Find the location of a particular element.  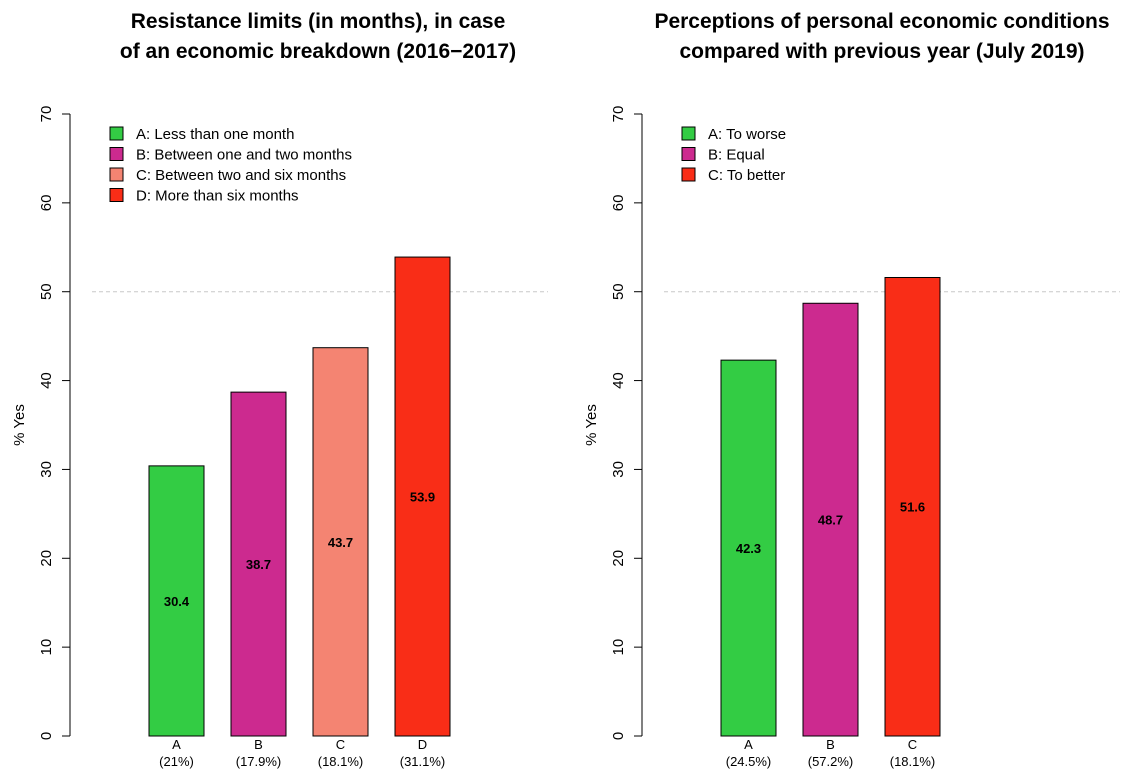

category-label: D is located at coordinates (422, 744).